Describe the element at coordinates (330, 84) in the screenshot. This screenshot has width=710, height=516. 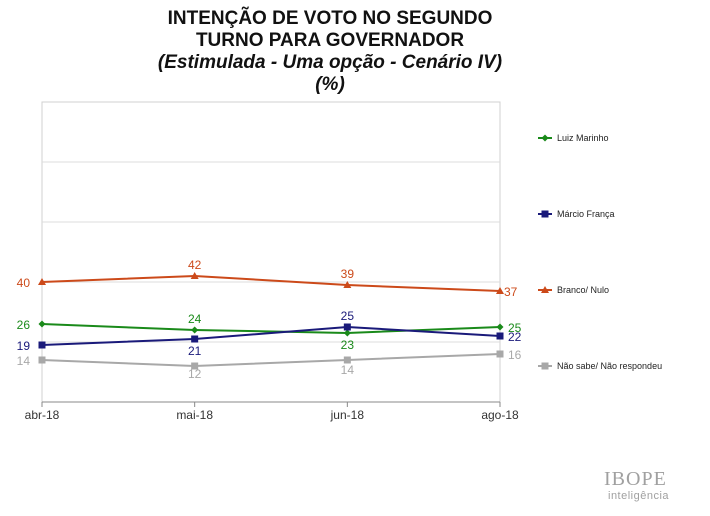
I see `title-line-4: (%)` at that location.